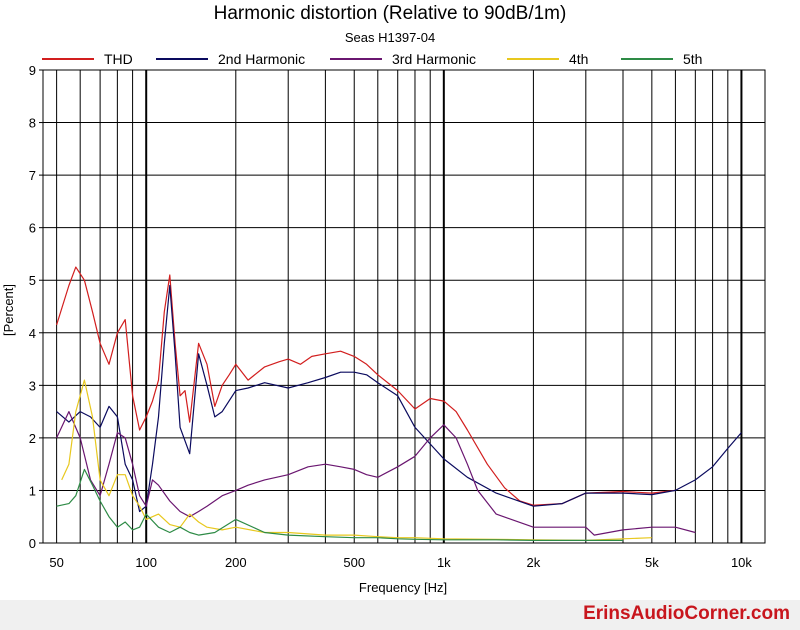 Image resolution: width=800 pixels, height=630 pixels. Describe the element at coordinates (32, 175) in the screenshot. I see `y-tick-label: 7` at that location.